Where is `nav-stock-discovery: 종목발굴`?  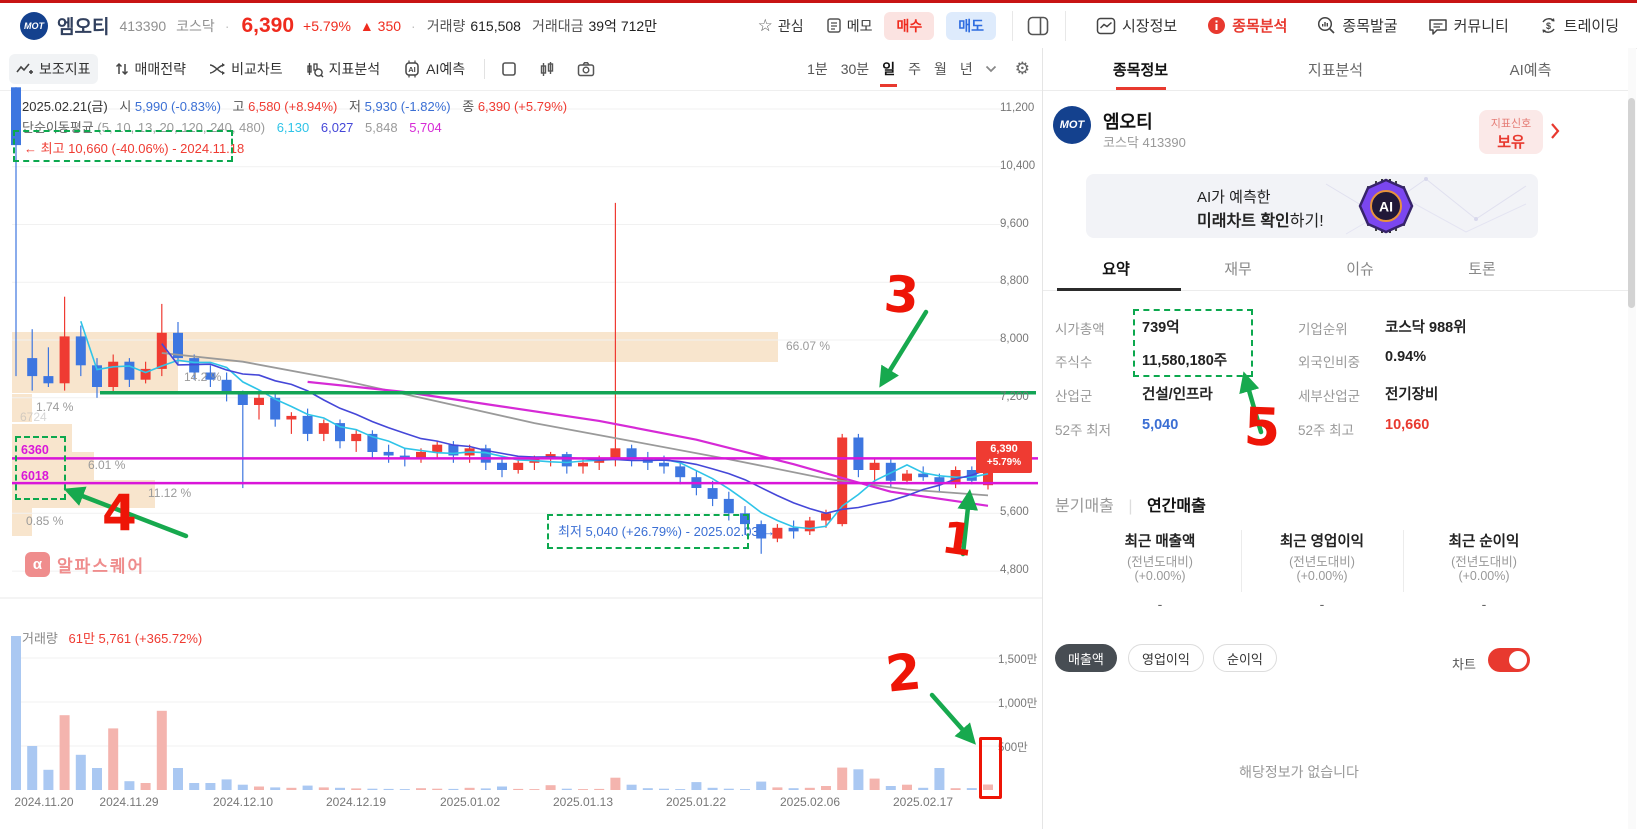 nav-stock-discovery: 종목발굴 is located at coordinates (1357, 25).